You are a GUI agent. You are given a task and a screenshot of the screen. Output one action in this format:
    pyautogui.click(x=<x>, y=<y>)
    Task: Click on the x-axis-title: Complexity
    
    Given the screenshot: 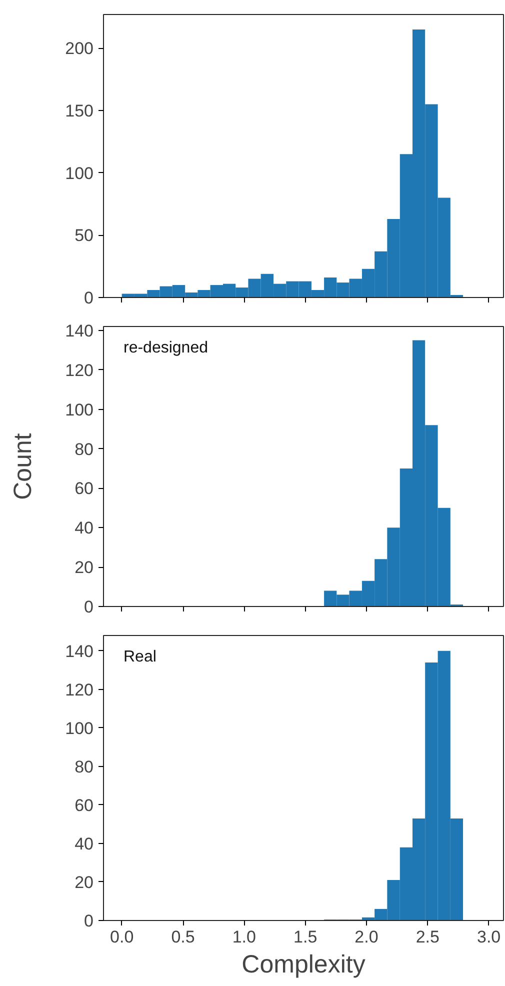 What is the action you would take?
    pyautogui.click(x=304, y=964)
    